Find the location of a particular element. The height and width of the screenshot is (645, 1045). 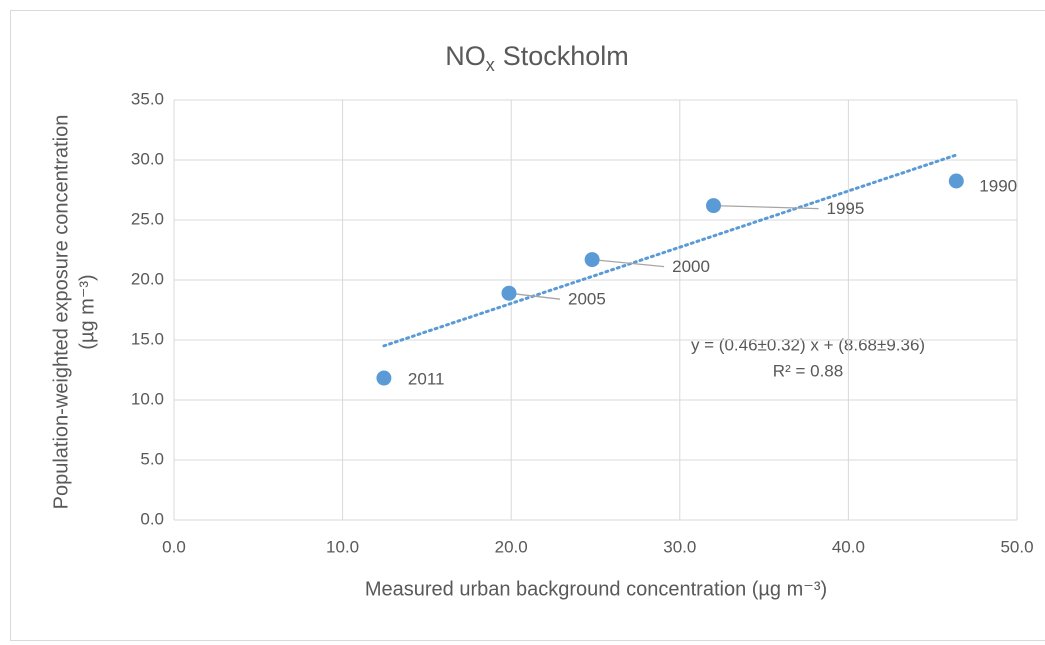

point-label: 2000 is located at coordinates (691, 266).